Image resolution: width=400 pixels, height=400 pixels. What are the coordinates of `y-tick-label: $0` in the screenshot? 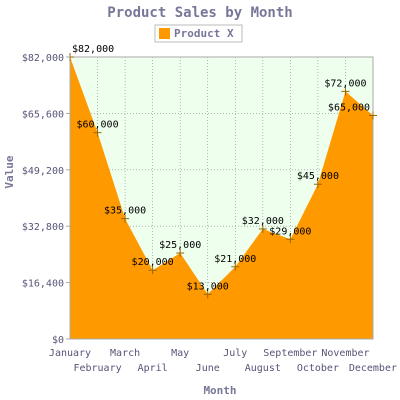 It's located at (58, 340).